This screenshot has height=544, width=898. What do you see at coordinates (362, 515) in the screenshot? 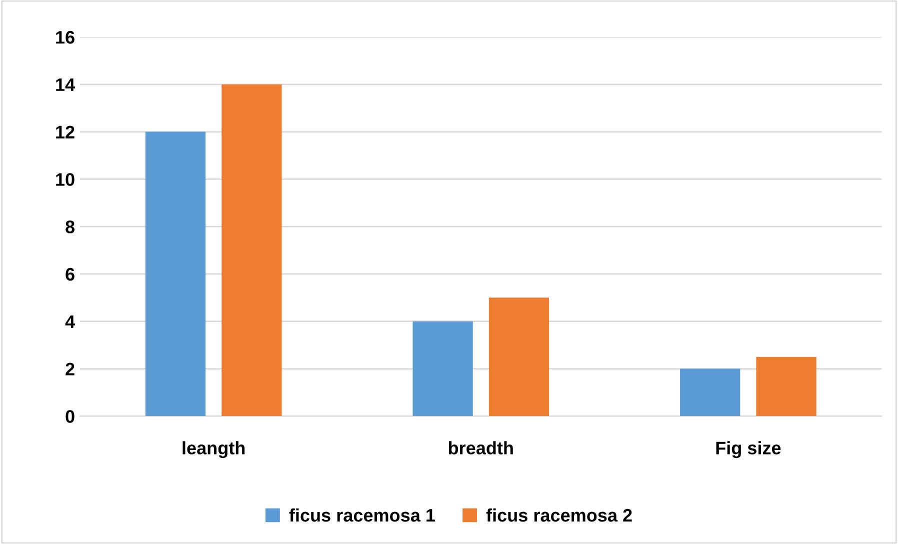
I see `legend-label: ficus racemosa 1` at bounding box center [362, 515].